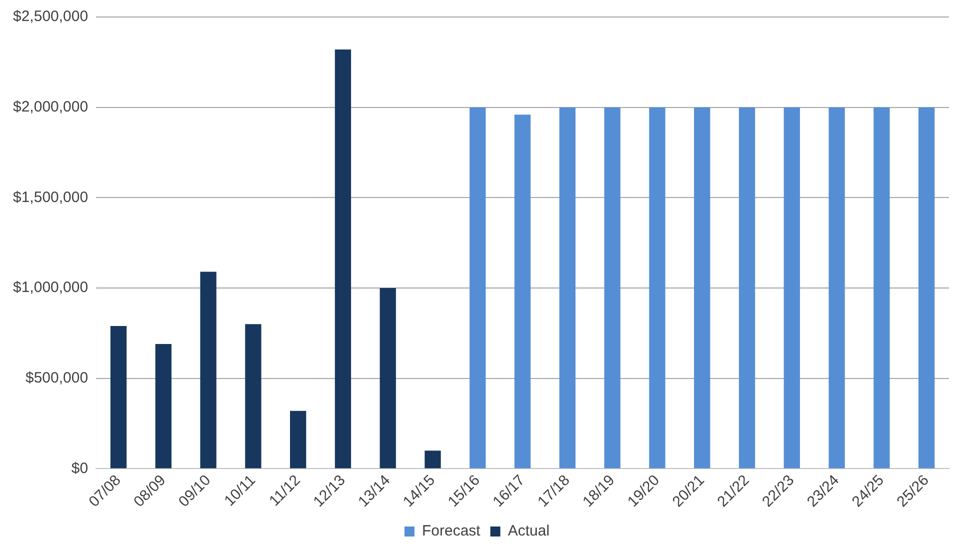 The image size is (959, 549). Describe the element at coordinates (79, 468) in the screenshot. I see `y-tick-label: $0` at that location.